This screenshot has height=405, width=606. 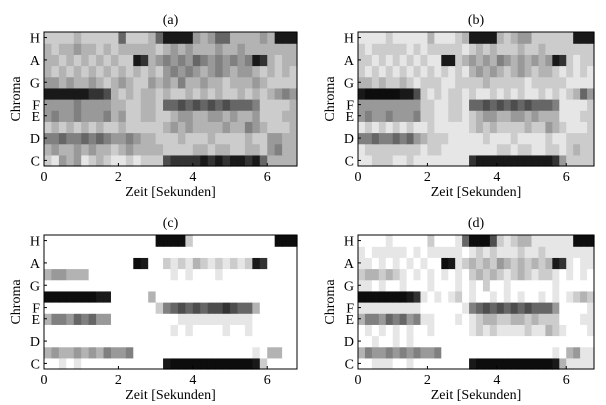 I want to click on y-tick-label: E, so click(x=35, y=320).